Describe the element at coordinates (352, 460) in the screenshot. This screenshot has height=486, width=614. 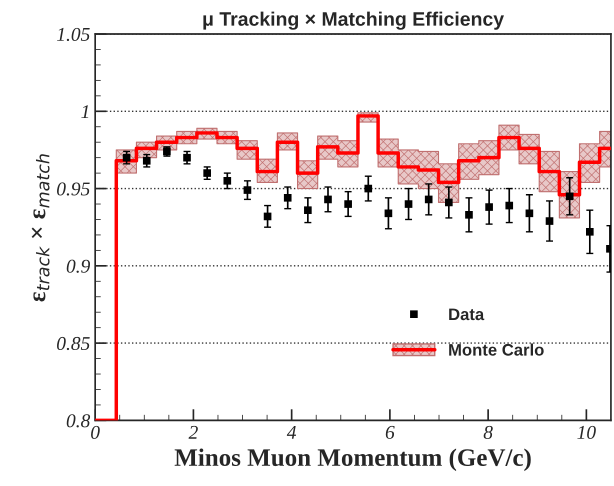
I see `x-axis-title: Minos Muon Momentum (GeV/c)` at that location.